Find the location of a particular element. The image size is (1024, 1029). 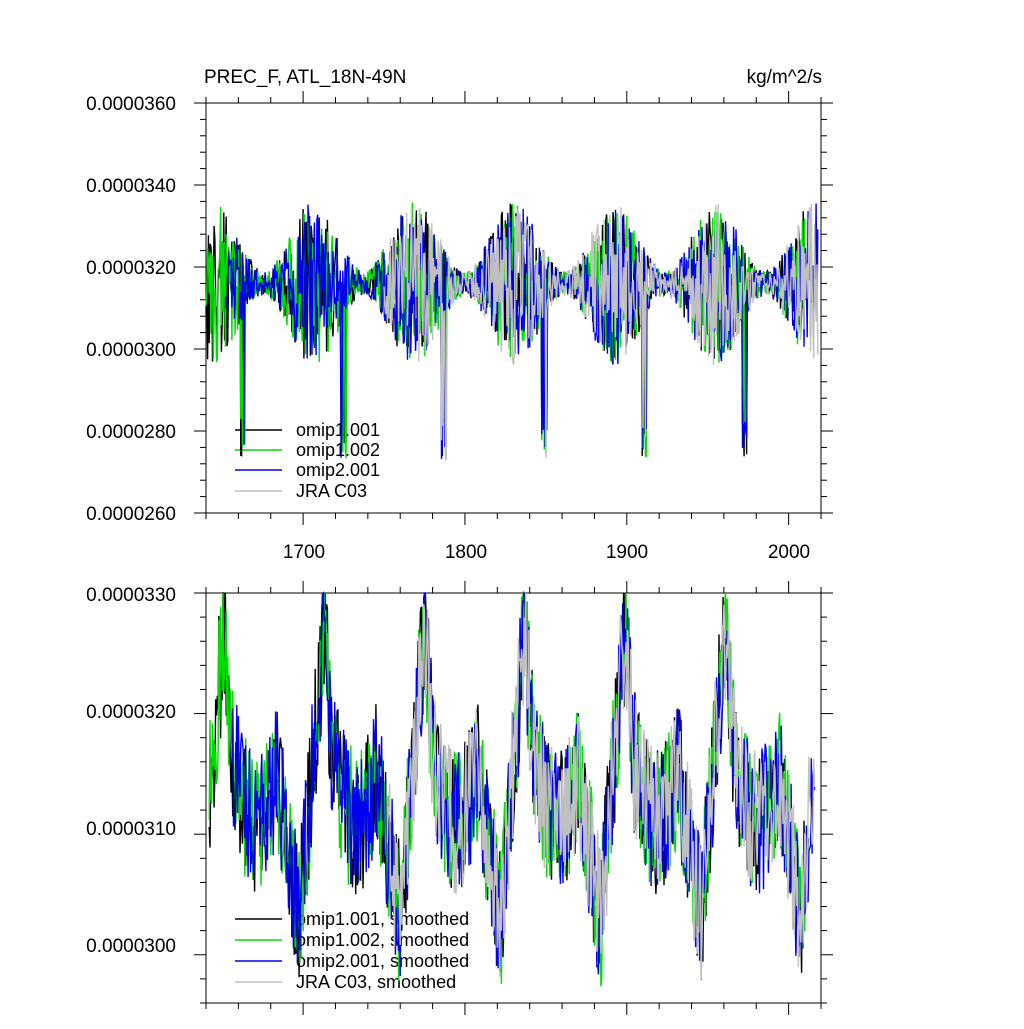

chart-units: kg/m^2/s is located at coordinates (784, 77).